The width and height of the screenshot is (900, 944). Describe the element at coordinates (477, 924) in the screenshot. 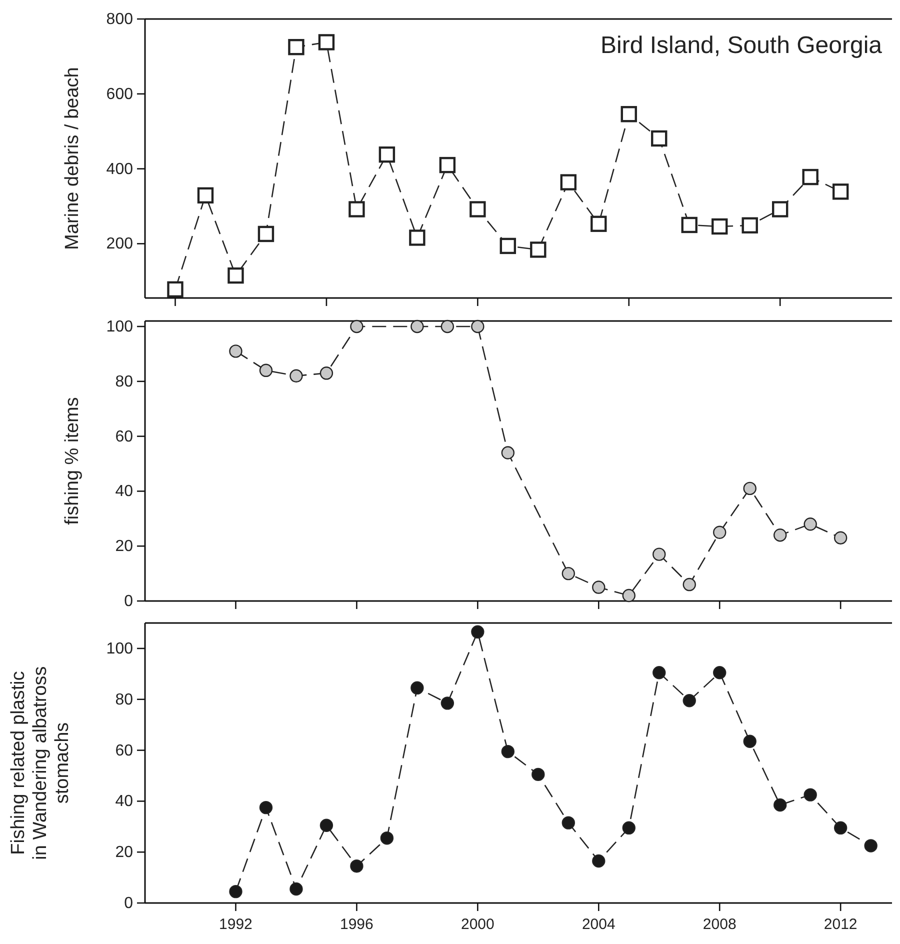

I see `x-tick-label: 2000` at that location.